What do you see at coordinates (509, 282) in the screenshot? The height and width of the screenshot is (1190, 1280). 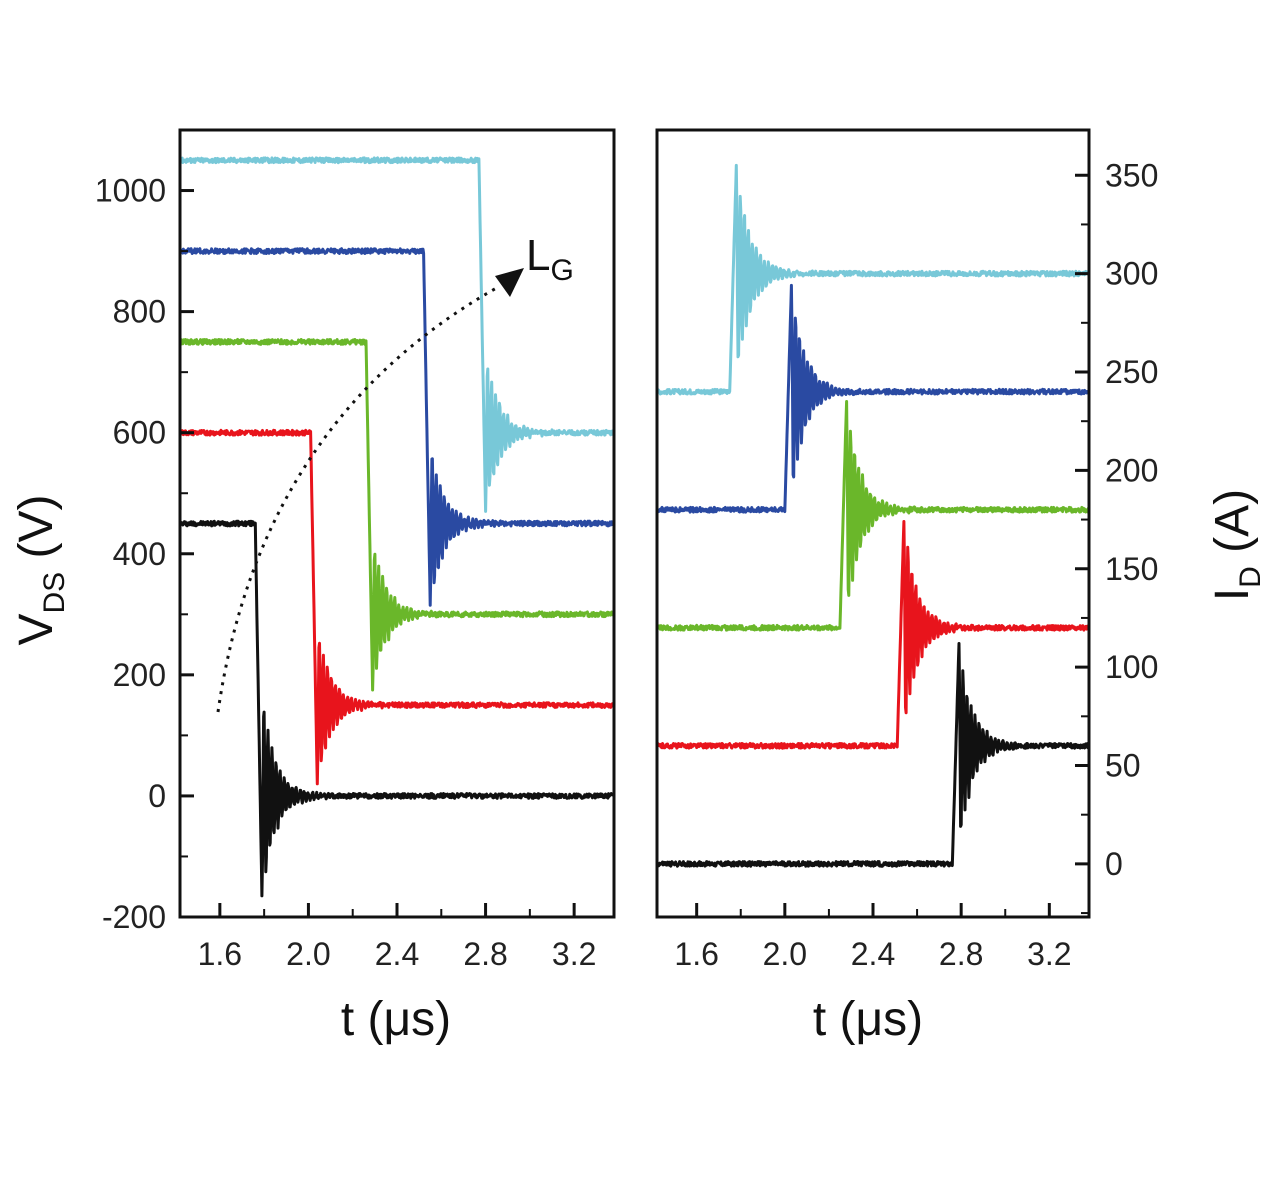 I see `lg-arrow-head` at bounding box center [509, 282].